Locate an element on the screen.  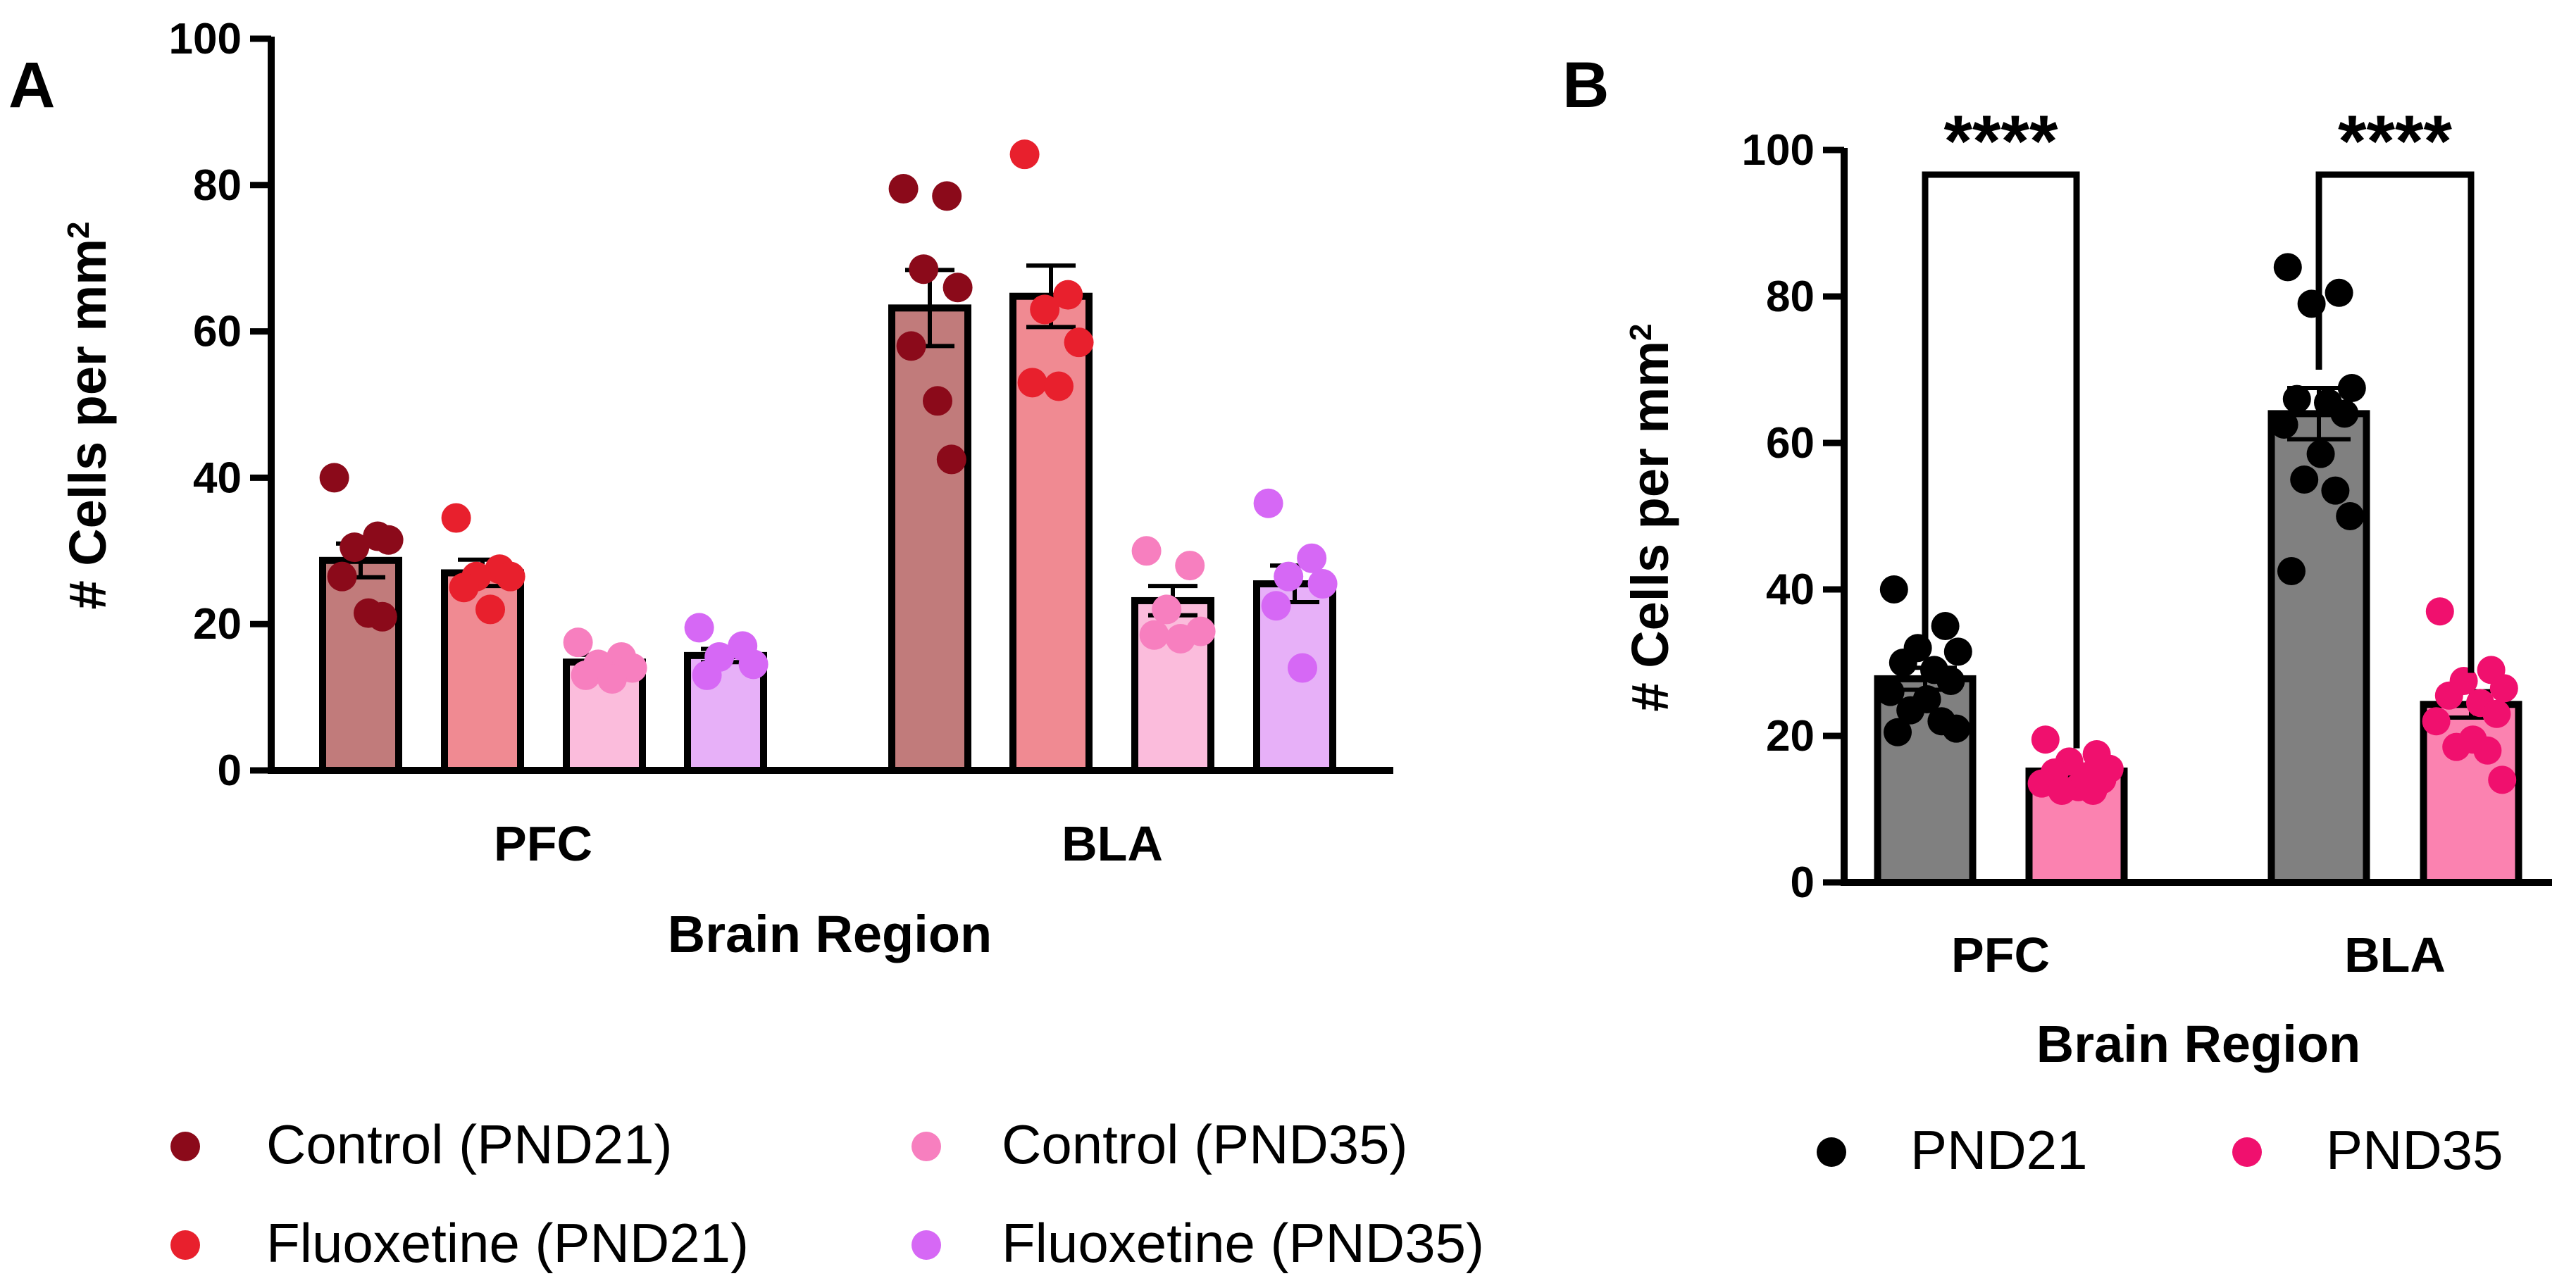
panel-a-y-tick-label: 20 is located at coordinates (217, 624).